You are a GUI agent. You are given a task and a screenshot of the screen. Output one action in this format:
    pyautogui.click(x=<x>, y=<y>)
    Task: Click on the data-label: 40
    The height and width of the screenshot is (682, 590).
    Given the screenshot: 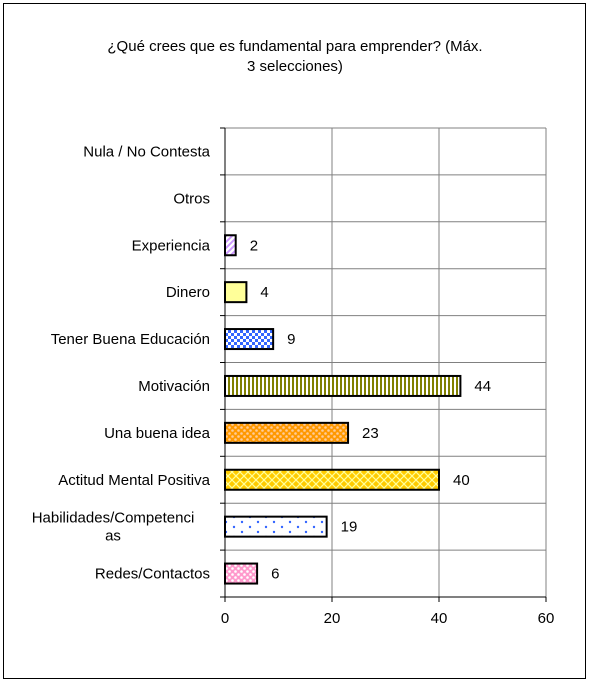 What is the action you would take?
    pyautogui.click(x=461, y=480)
    